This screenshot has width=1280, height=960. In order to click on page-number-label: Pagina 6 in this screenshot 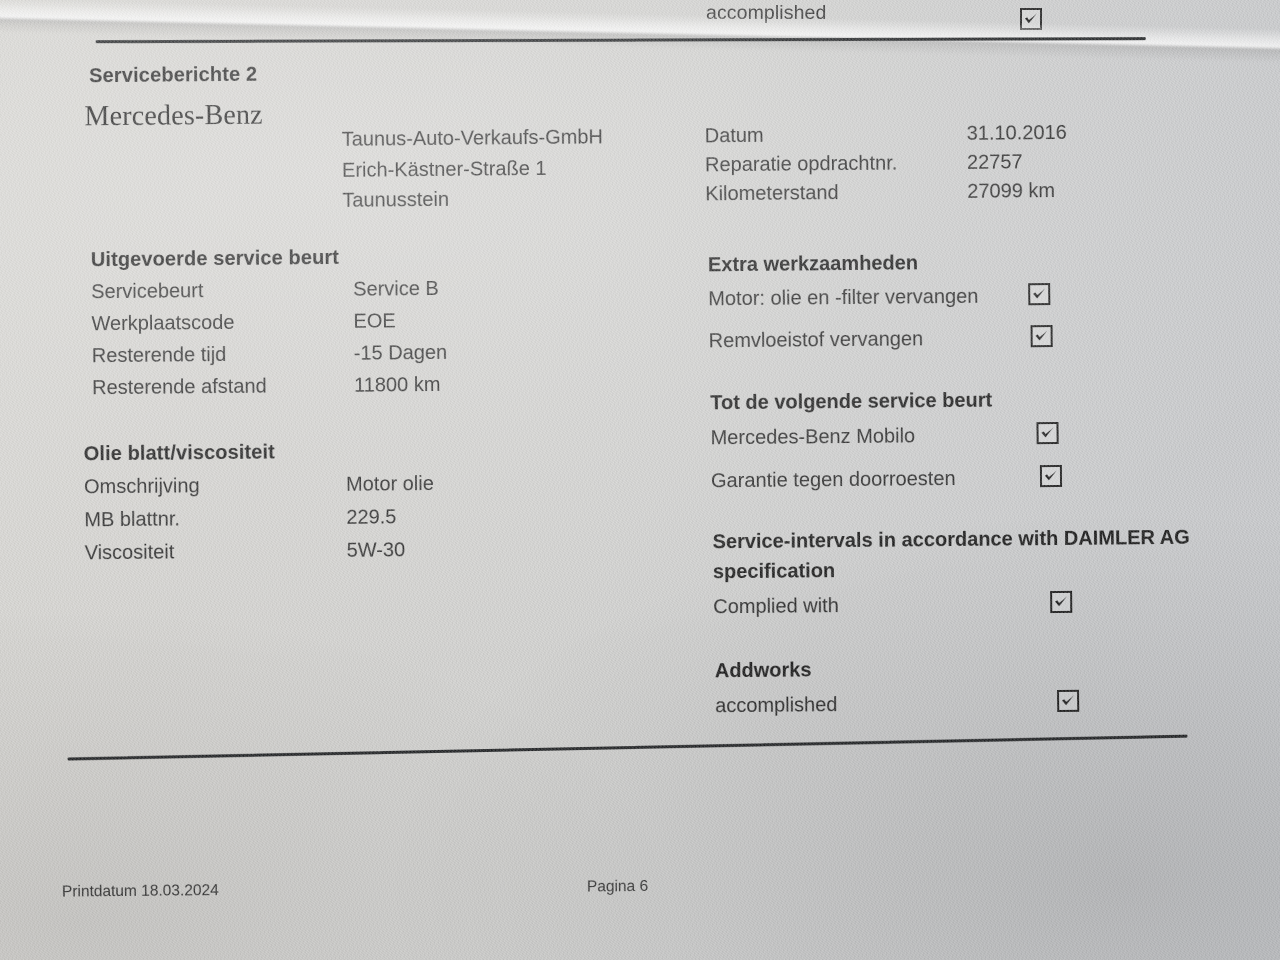, I will do `click(617, 886)`.